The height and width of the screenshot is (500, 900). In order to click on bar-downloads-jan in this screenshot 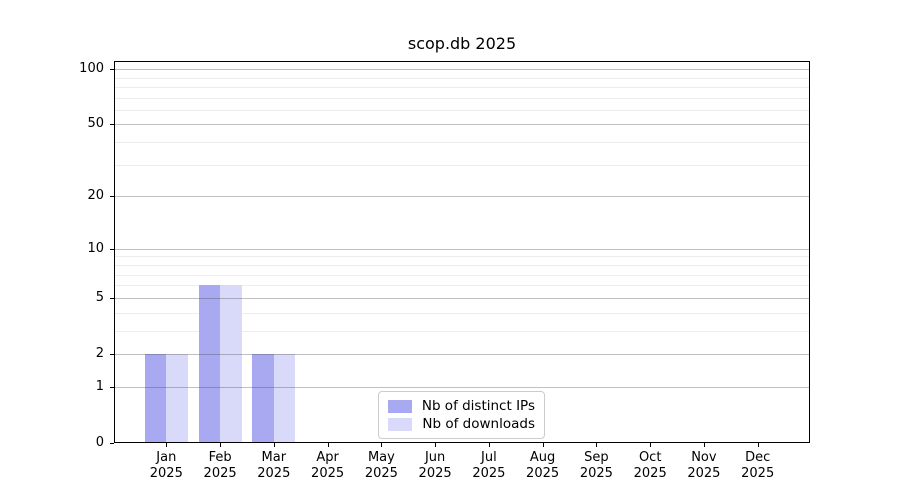, I will do `click(177, 398)`.